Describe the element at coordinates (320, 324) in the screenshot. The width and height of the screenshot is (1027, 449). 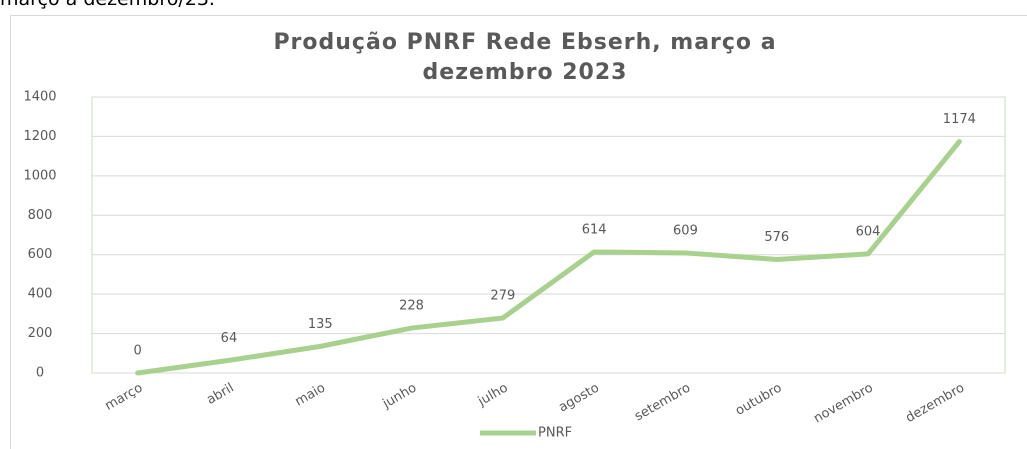
I see `data-label: 135` at that location.